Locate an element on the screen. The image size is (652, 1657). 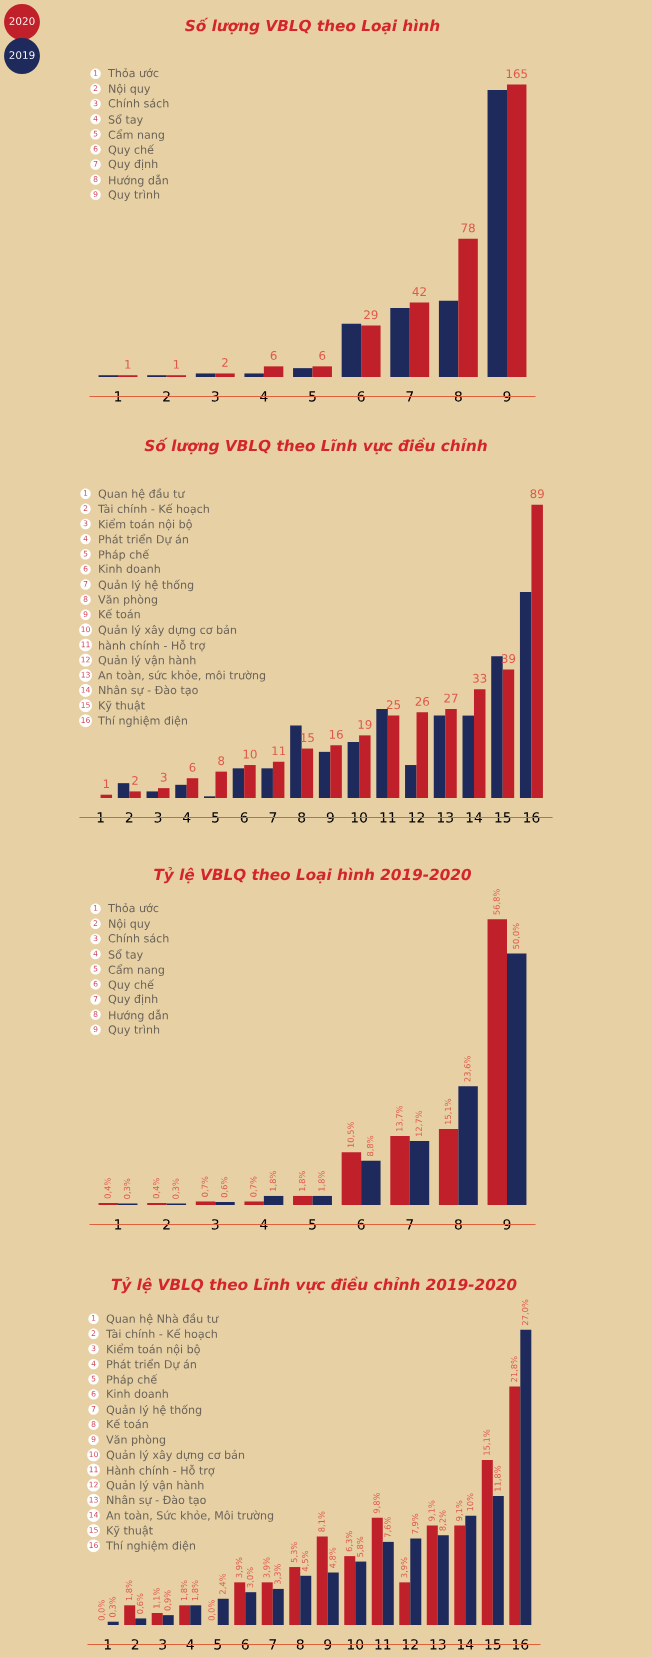
x-tick-label: 1 is located at coordinates (100, 817).